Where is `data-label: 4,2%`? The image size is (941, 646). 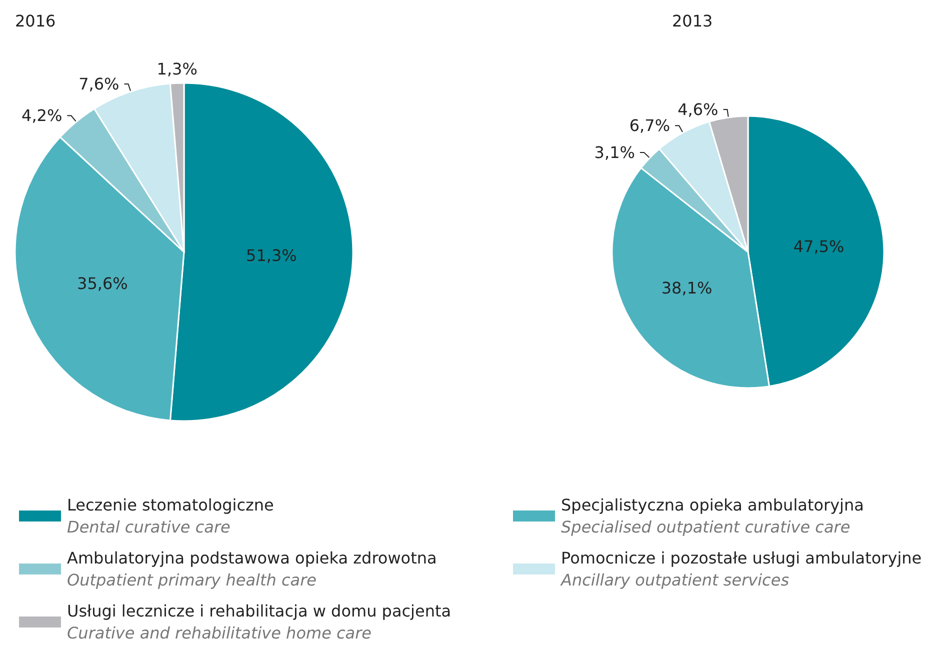
data-label: 4,2% is located at coordinates (42, 116).